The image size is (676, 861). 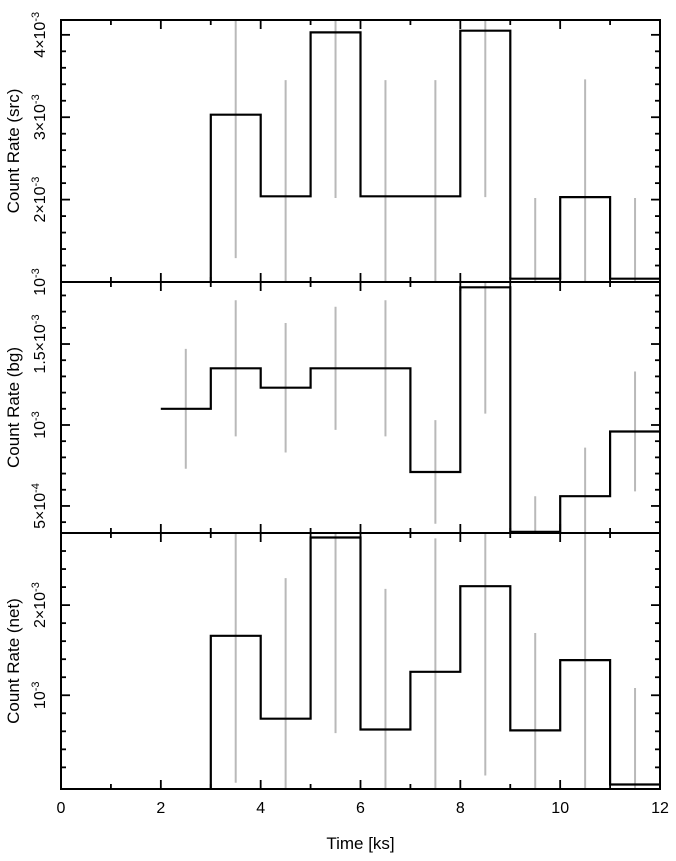 What do you see at coordinates (61, 808) in the screenshot?
I see `x-tick-label: 0` at bounding box center [61, 808].